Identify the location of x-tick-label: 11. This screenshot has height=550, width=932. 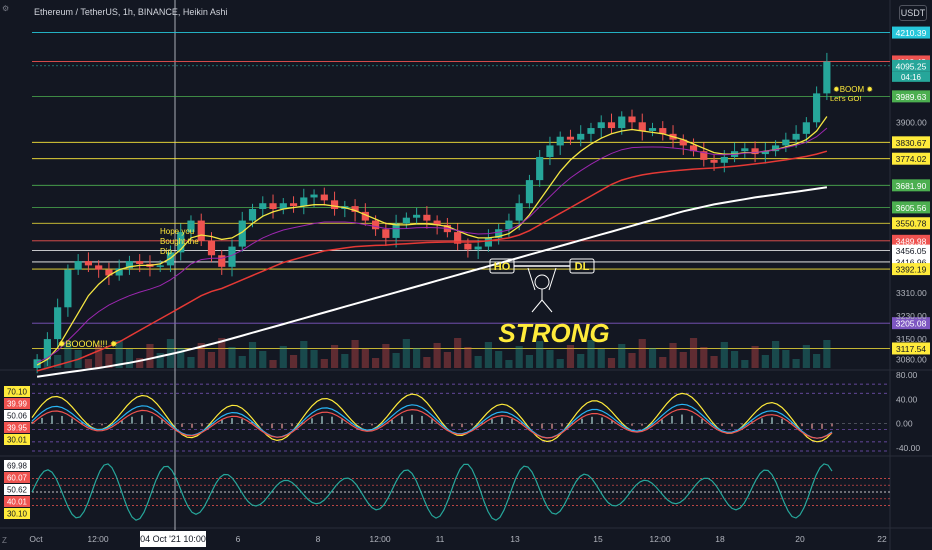
(440, 539).